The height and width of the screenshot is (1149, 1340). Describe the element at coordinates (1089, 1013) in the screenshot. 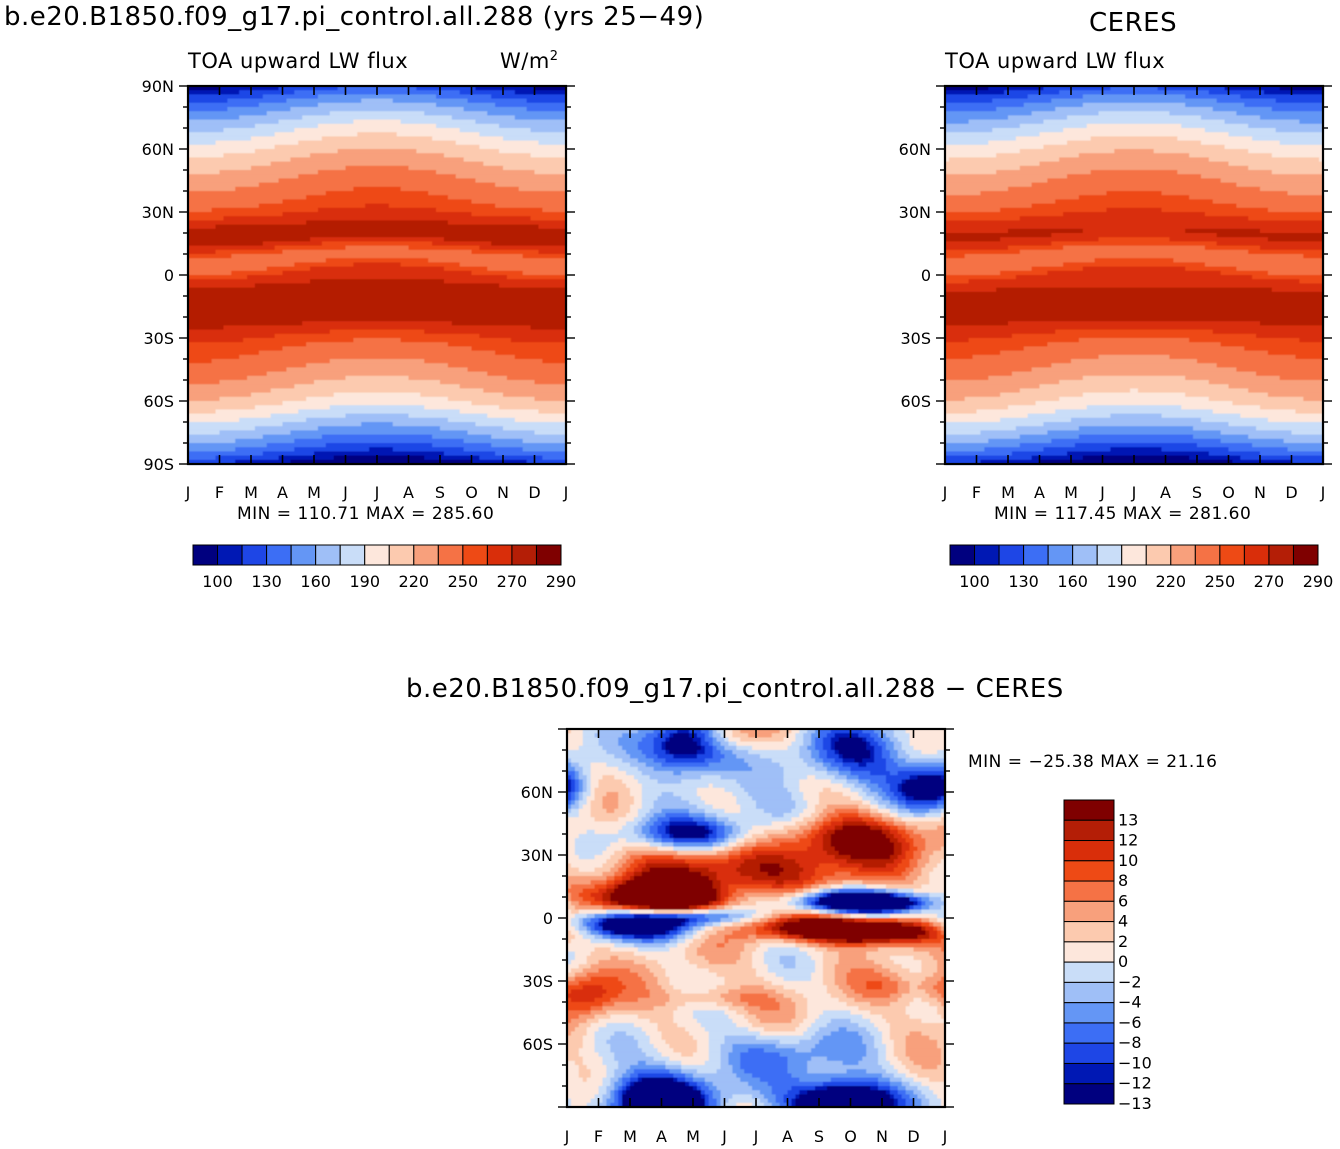

I see `difference-colorbar-swatch` at that location.